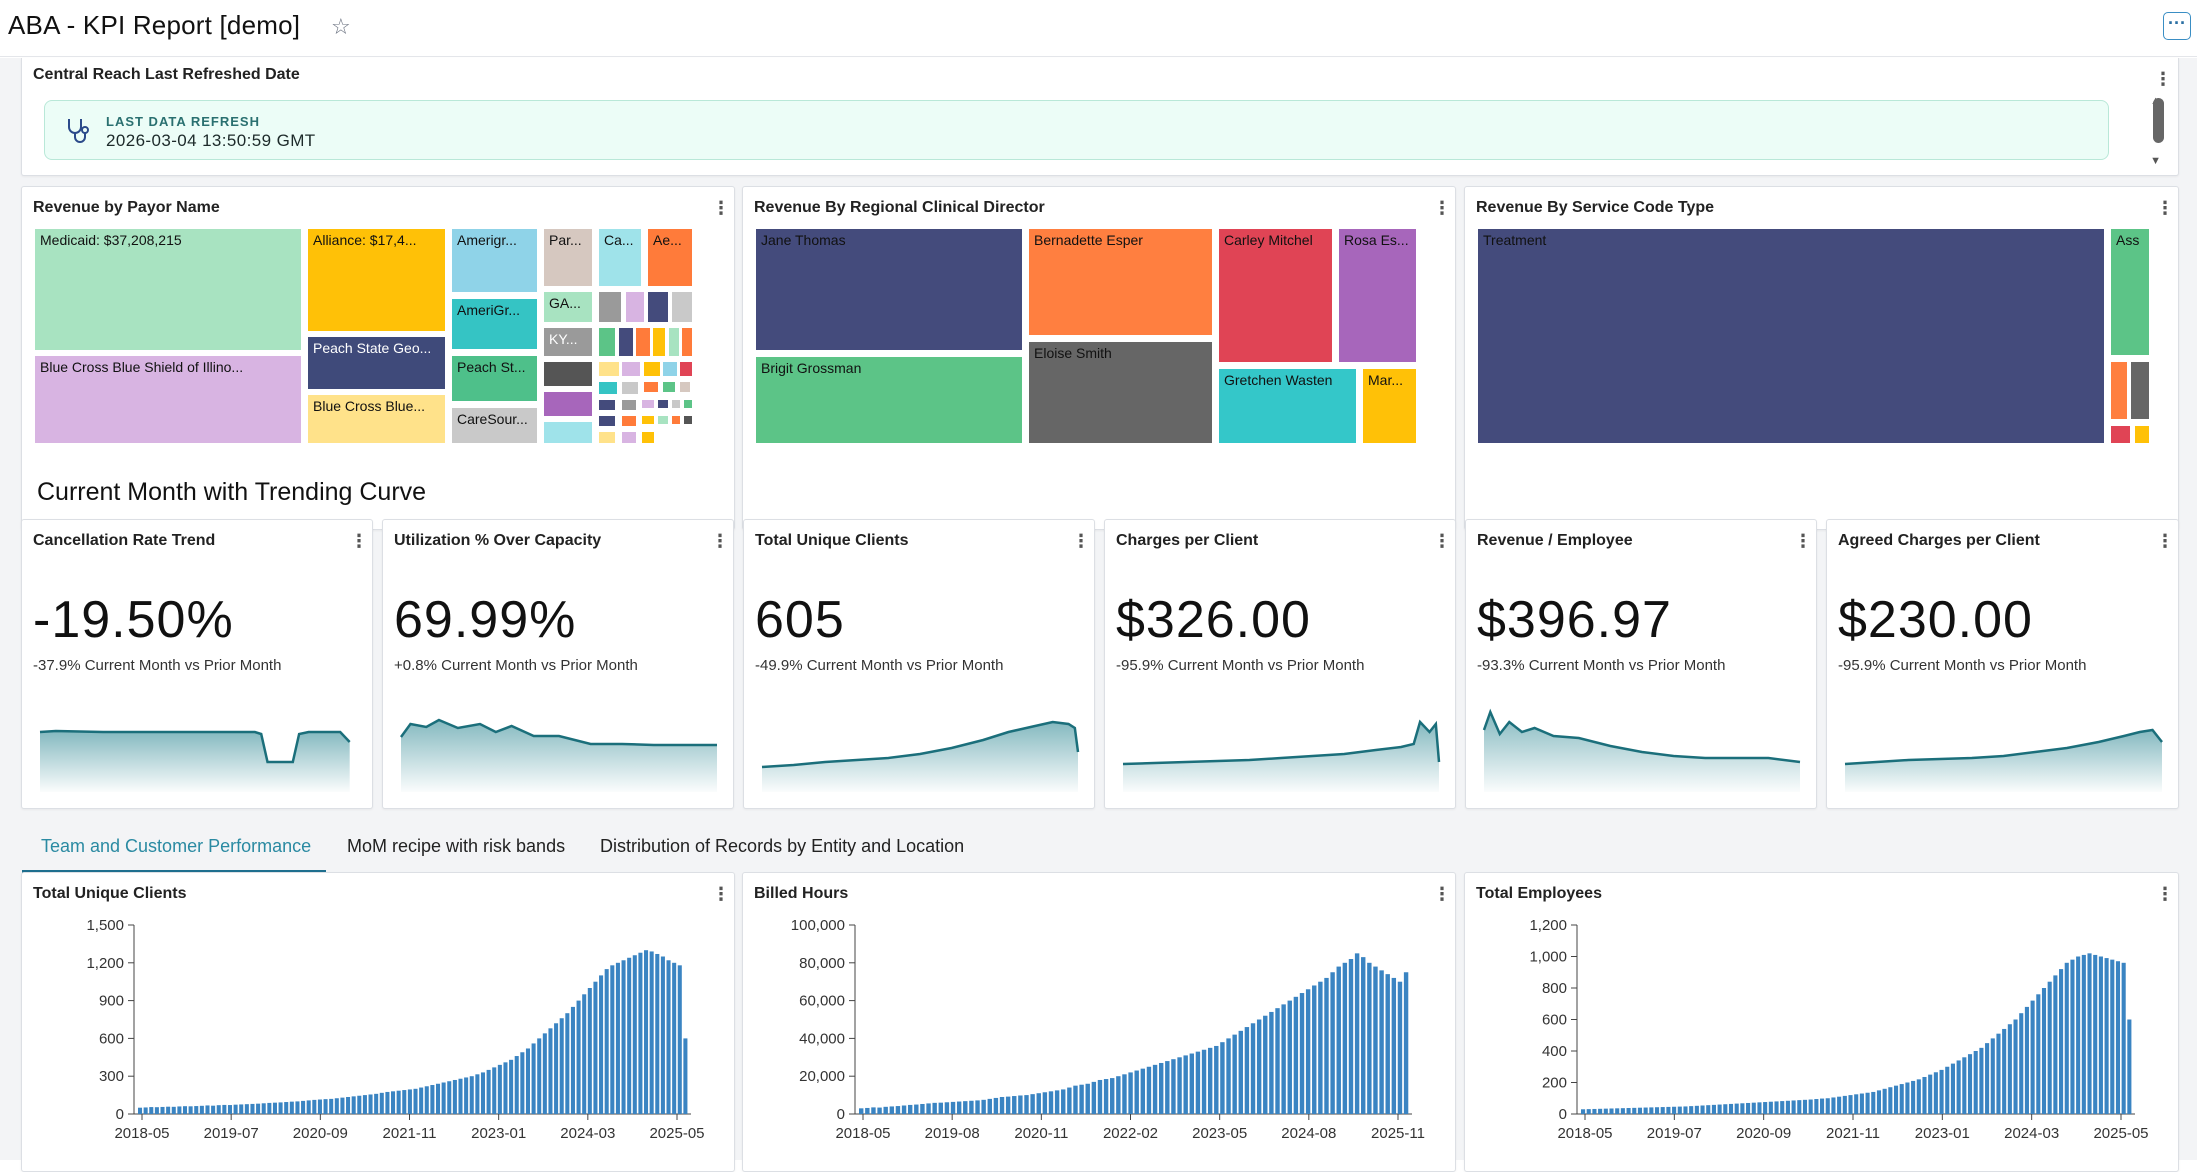  What do you see at coordinates (889, 400) in the screenshot?
I see `treemap-tile: Brigit Grossman` at bounding box center [889, 400].